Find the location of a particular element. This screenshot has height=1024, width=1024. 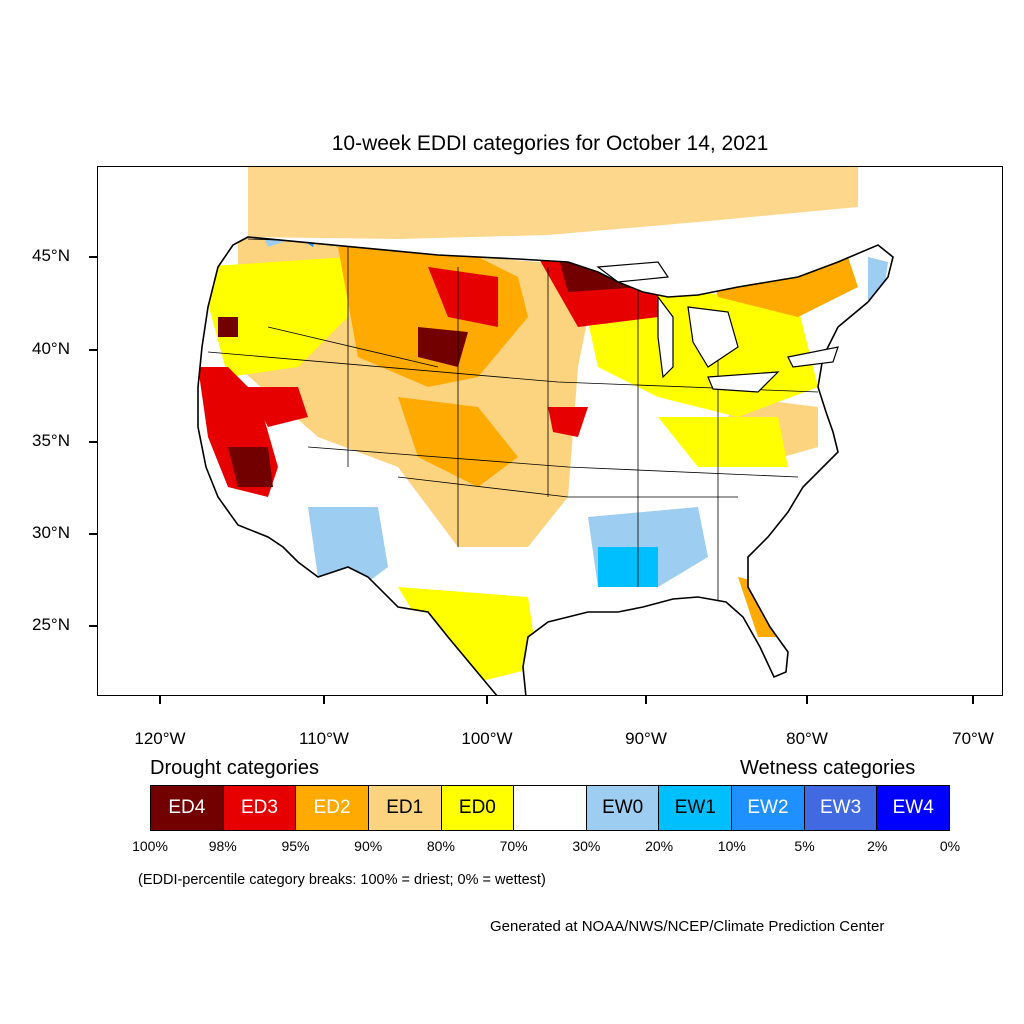

legend-break-label: 5% is located at coordinates (804, 846).